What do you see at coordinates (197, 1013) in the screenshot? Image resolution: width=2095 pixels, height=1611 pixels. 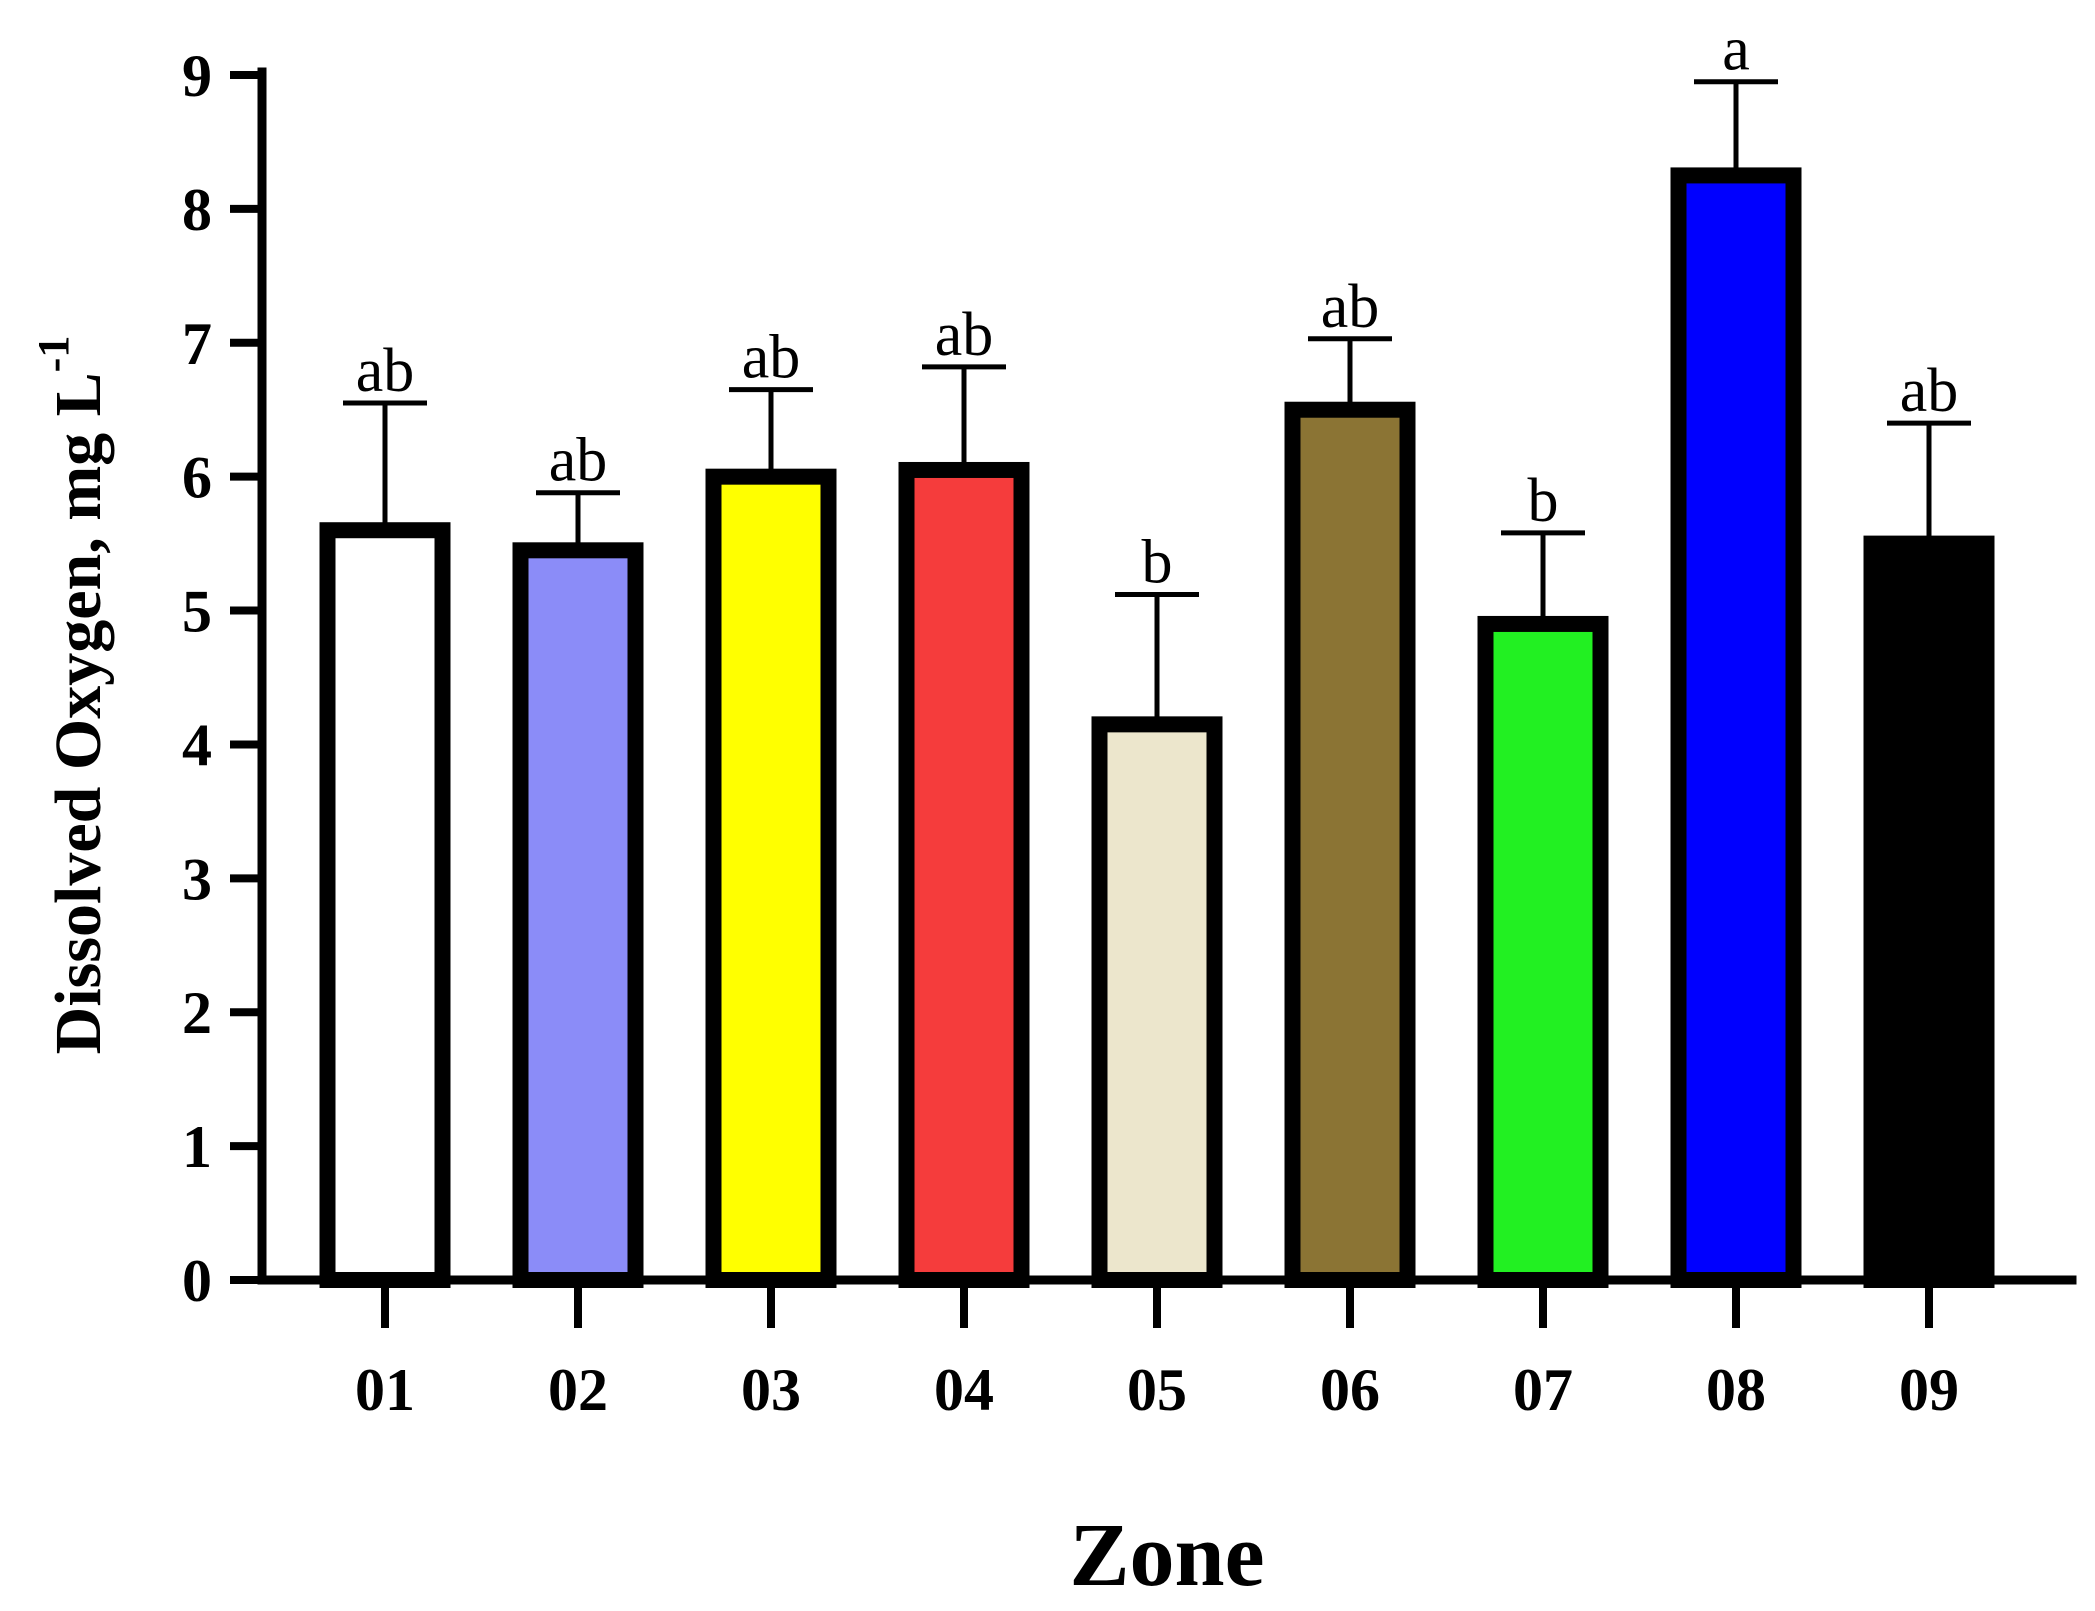 I see `y-tick-label: 2` at bounding box center [197, 1013].